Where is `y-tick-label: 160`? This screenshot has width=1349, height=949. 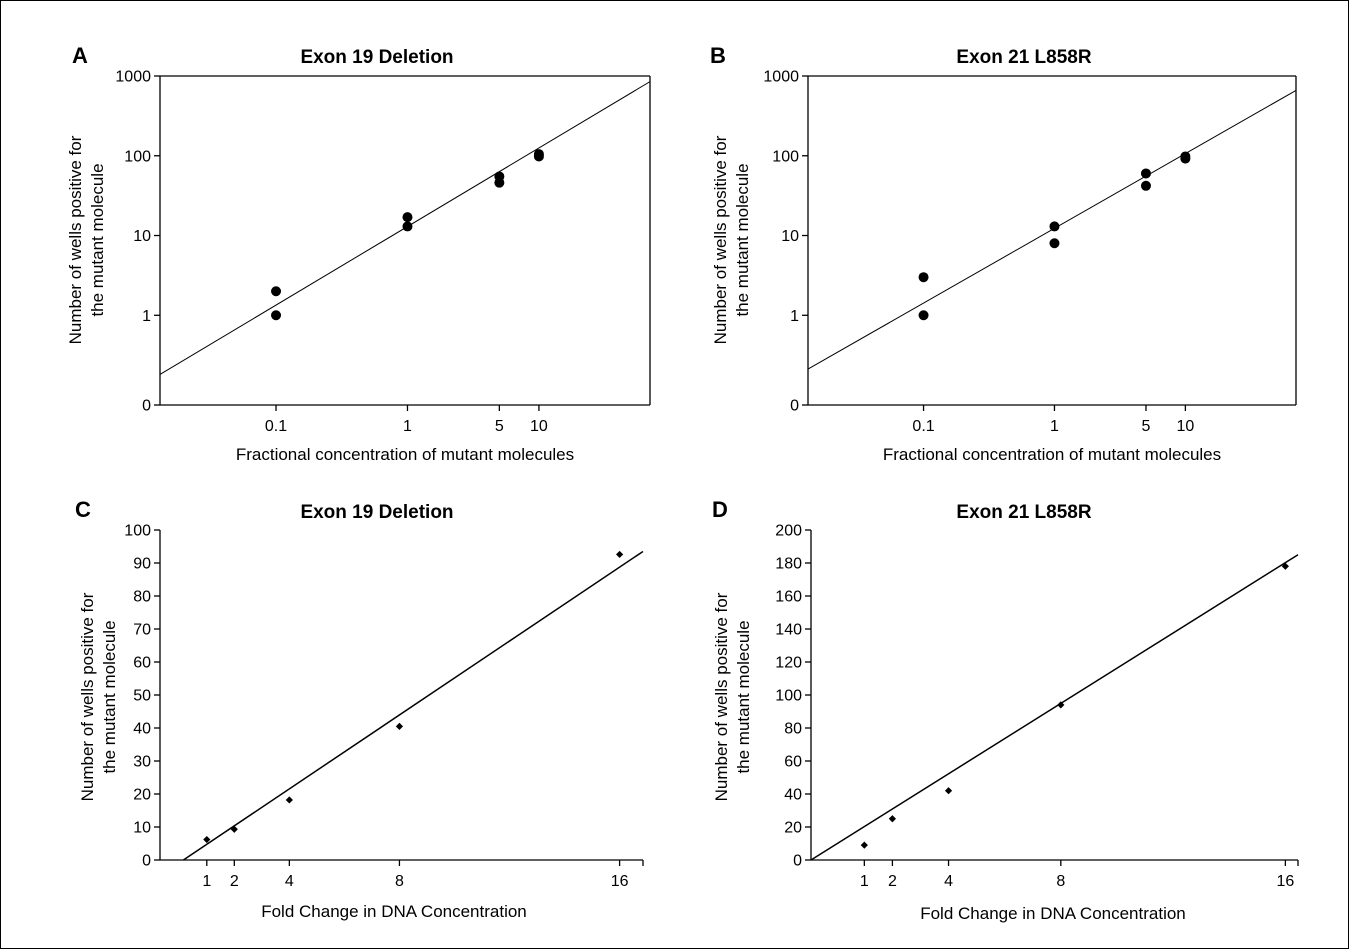 y-tick-label: 160 is located at coordinates (788, 597).